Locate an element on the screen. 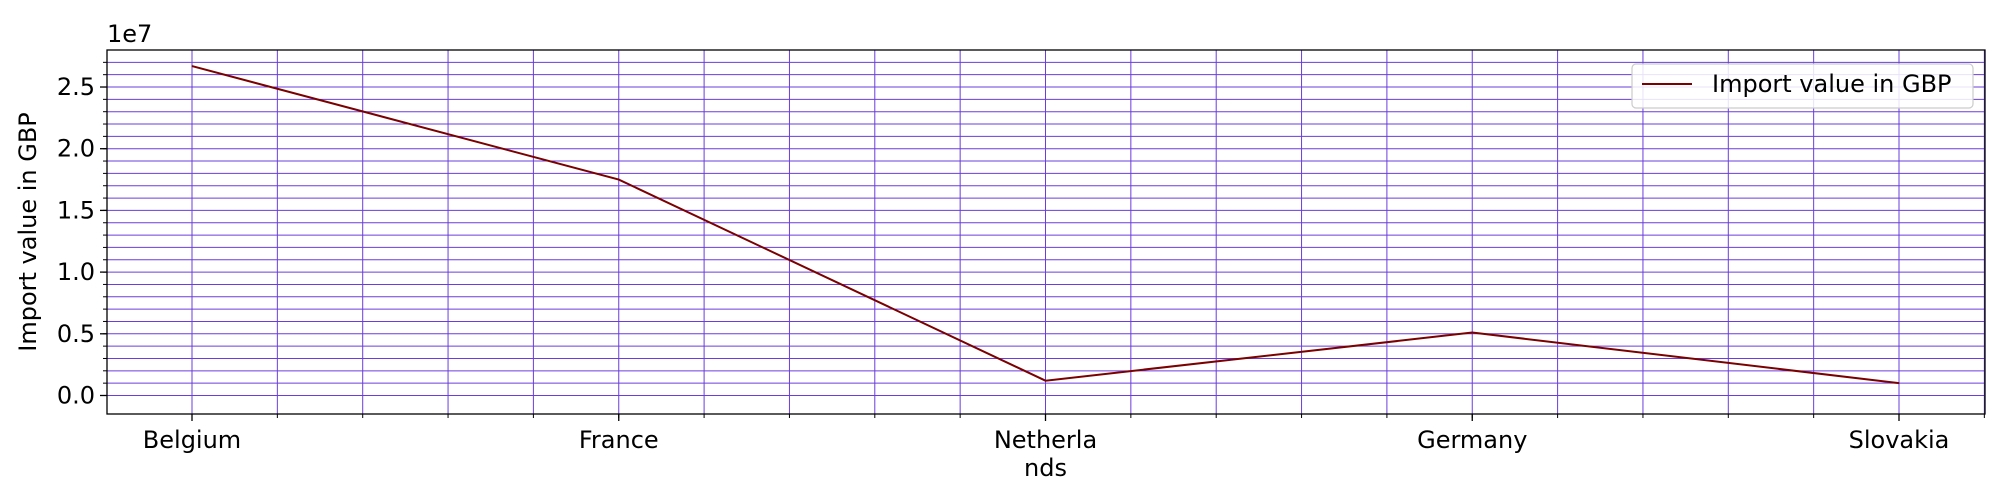 This screenshot has width=2000, height=500. y-axis: 0.0 0.5 1.0 1.5 2.0 2.5 is located at coordinates (82, 235).